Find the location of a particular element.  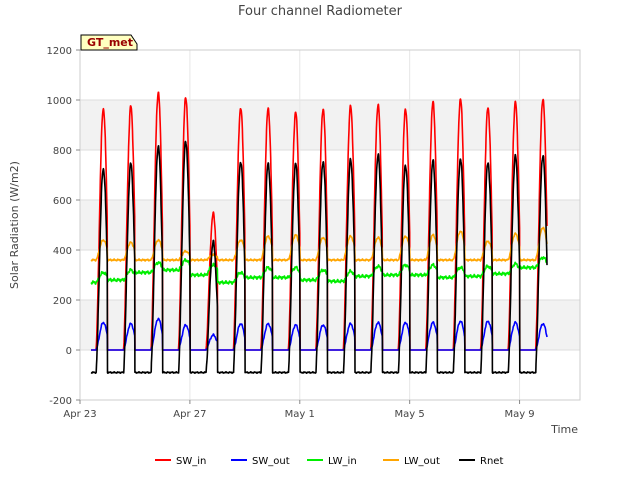

chart-title: Four channel Radiometer is located at coordinates (320, 11).